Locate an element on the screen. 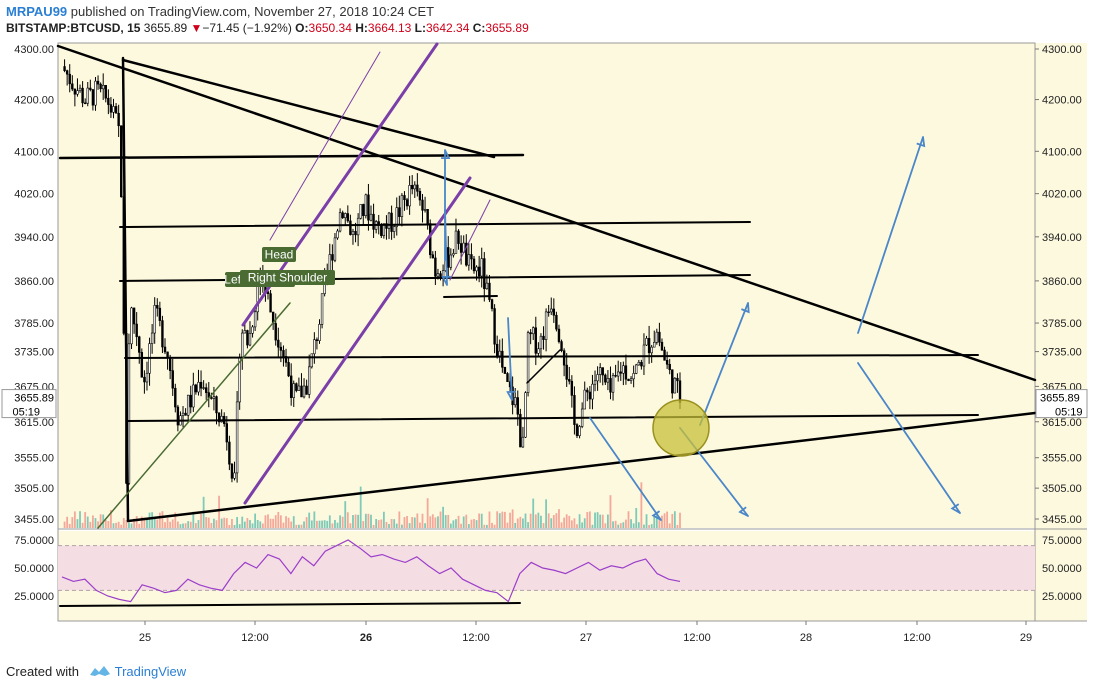 This screenshot has width=1093, height=689. low-value: 3642.34 is located at coordinates (447, 28).